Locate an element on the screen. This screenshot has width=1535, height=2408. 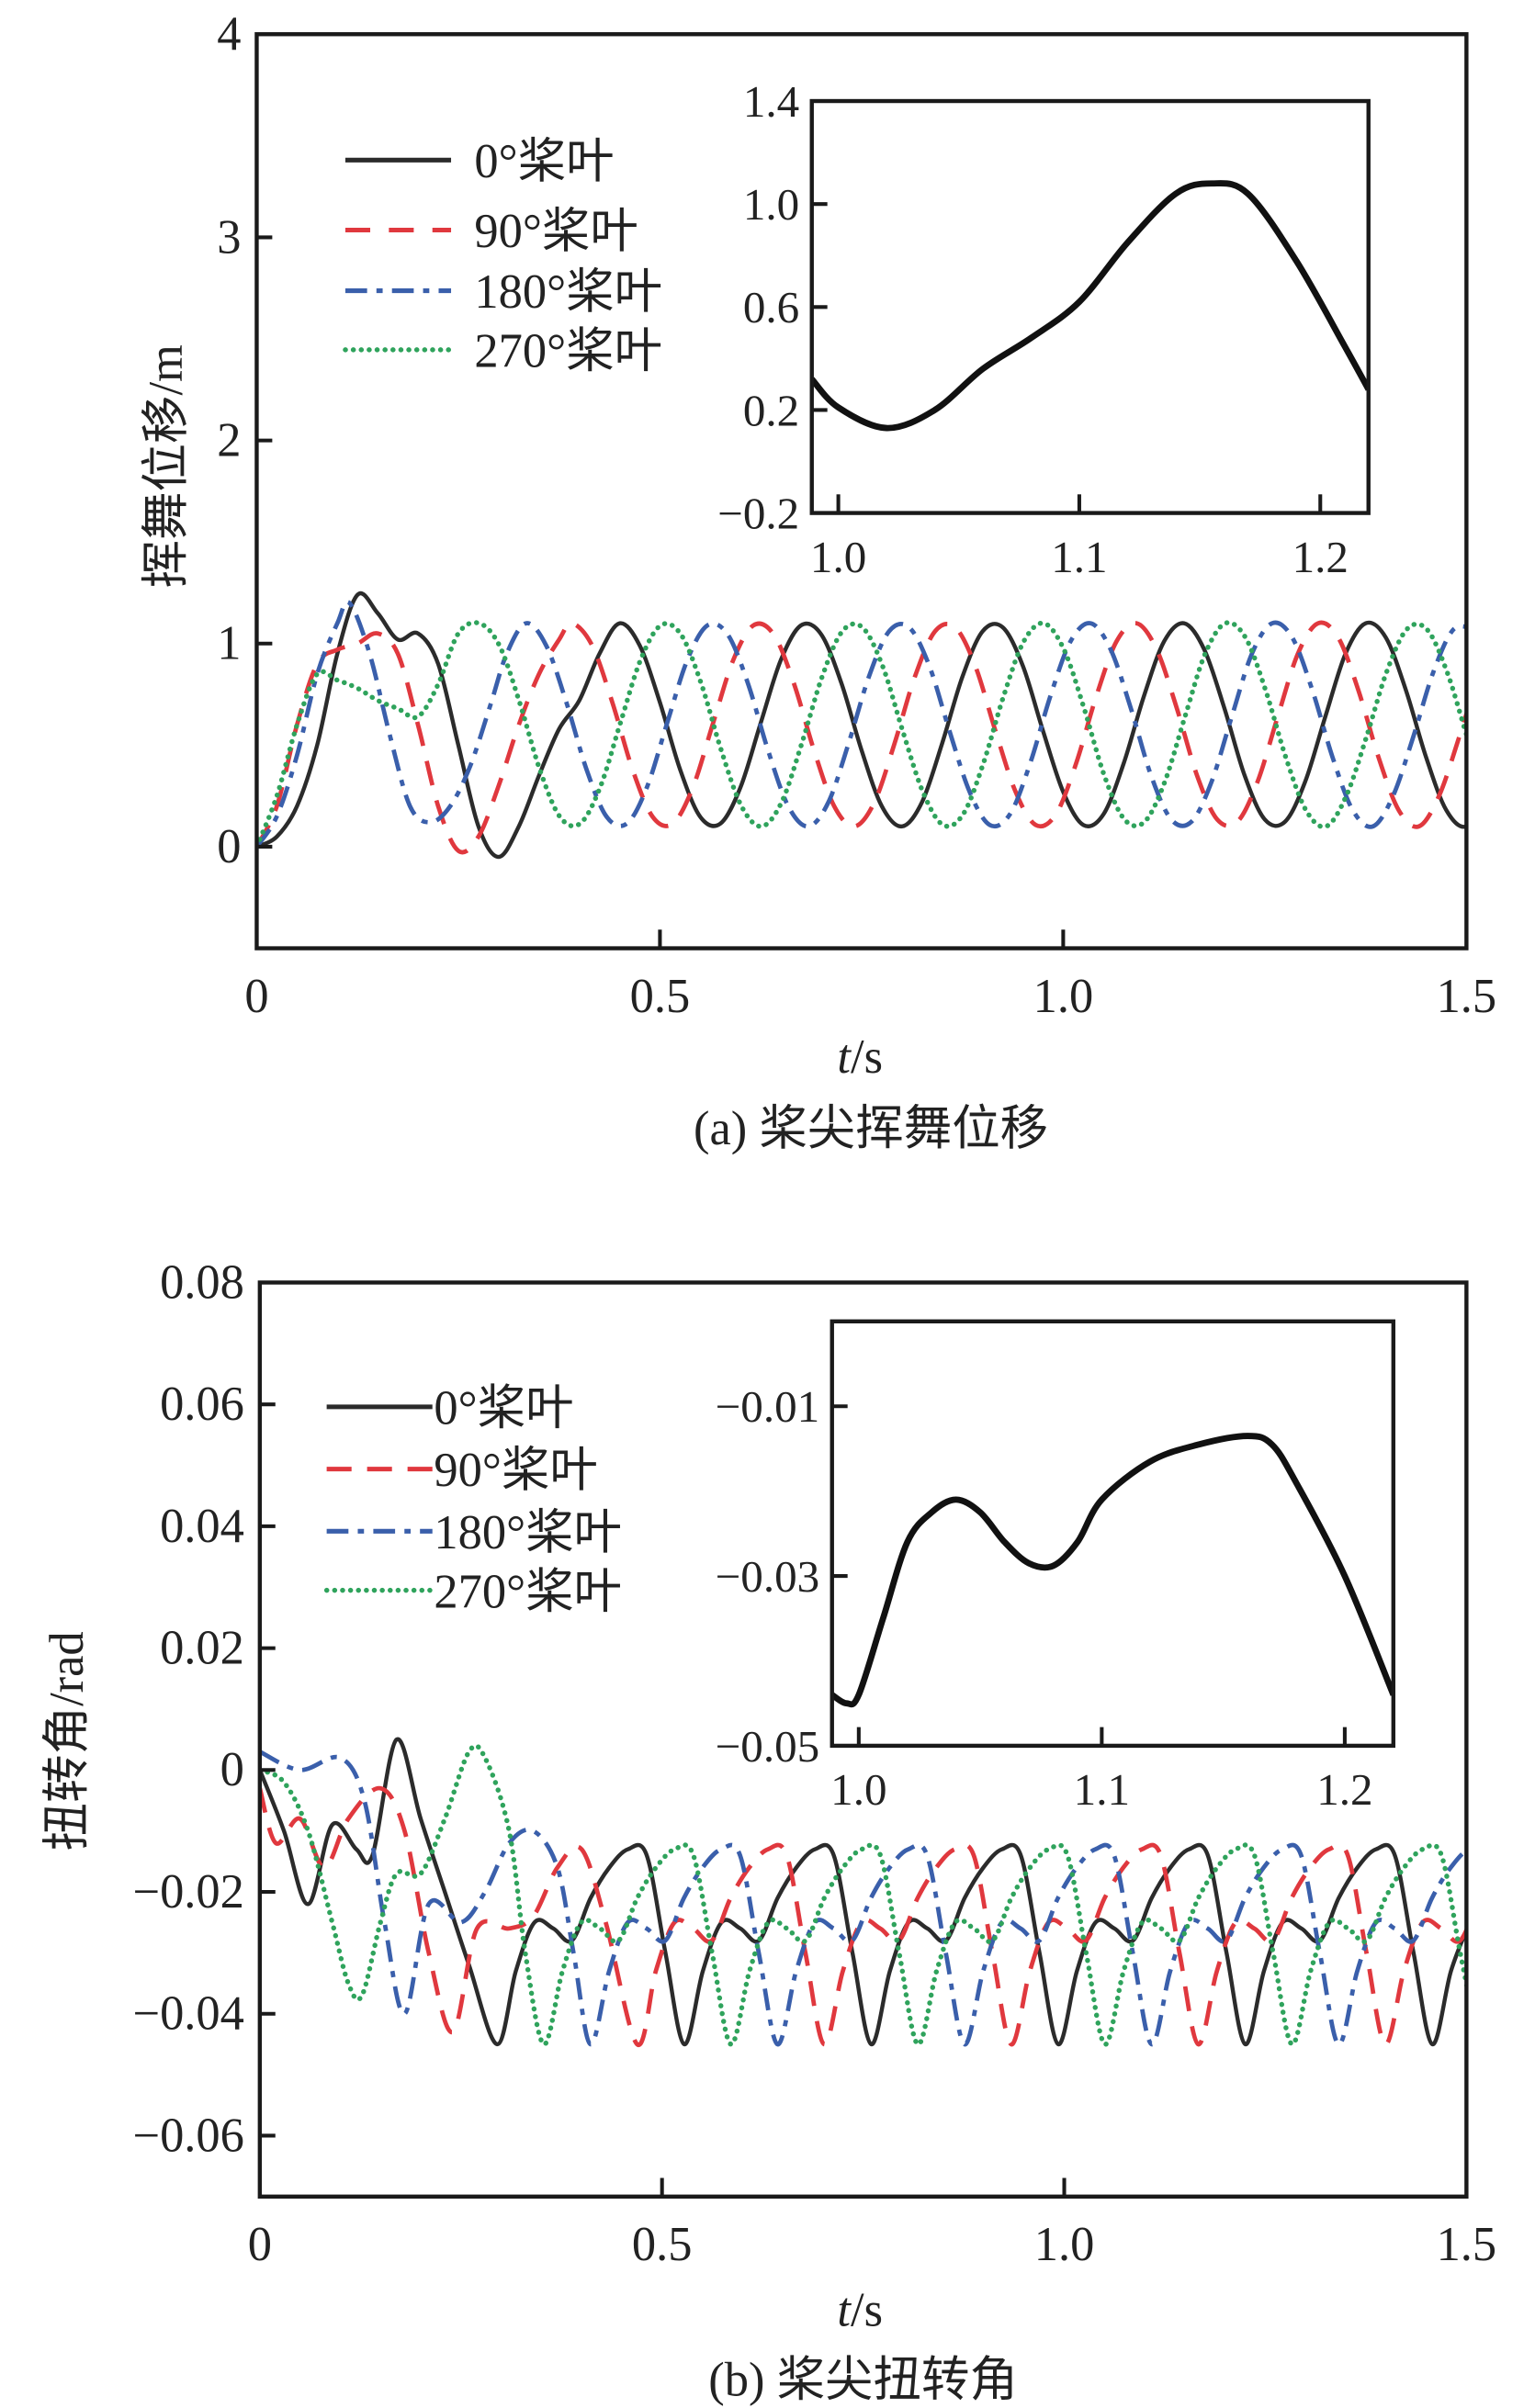
series-line-0deg is located at coordinates (861, 726).